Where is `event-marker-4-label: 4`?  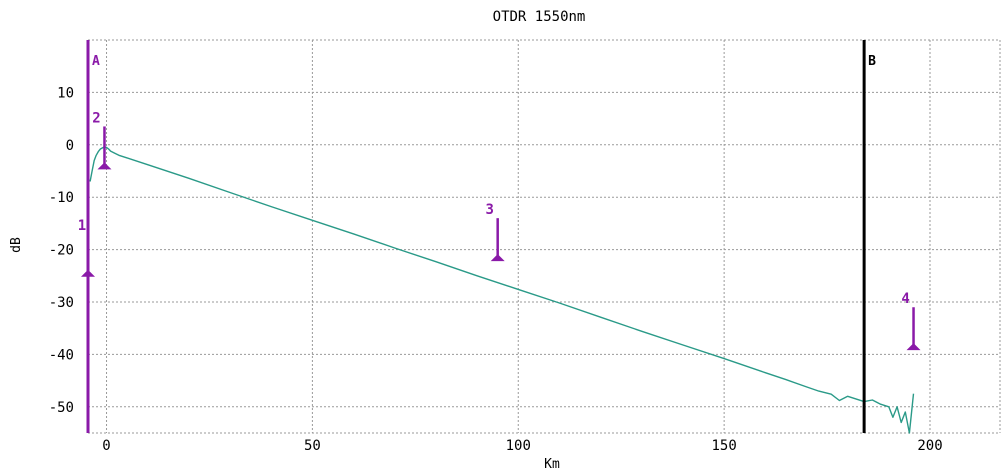 event-marker-4-label: 4 is located at coordinates (905, 299).